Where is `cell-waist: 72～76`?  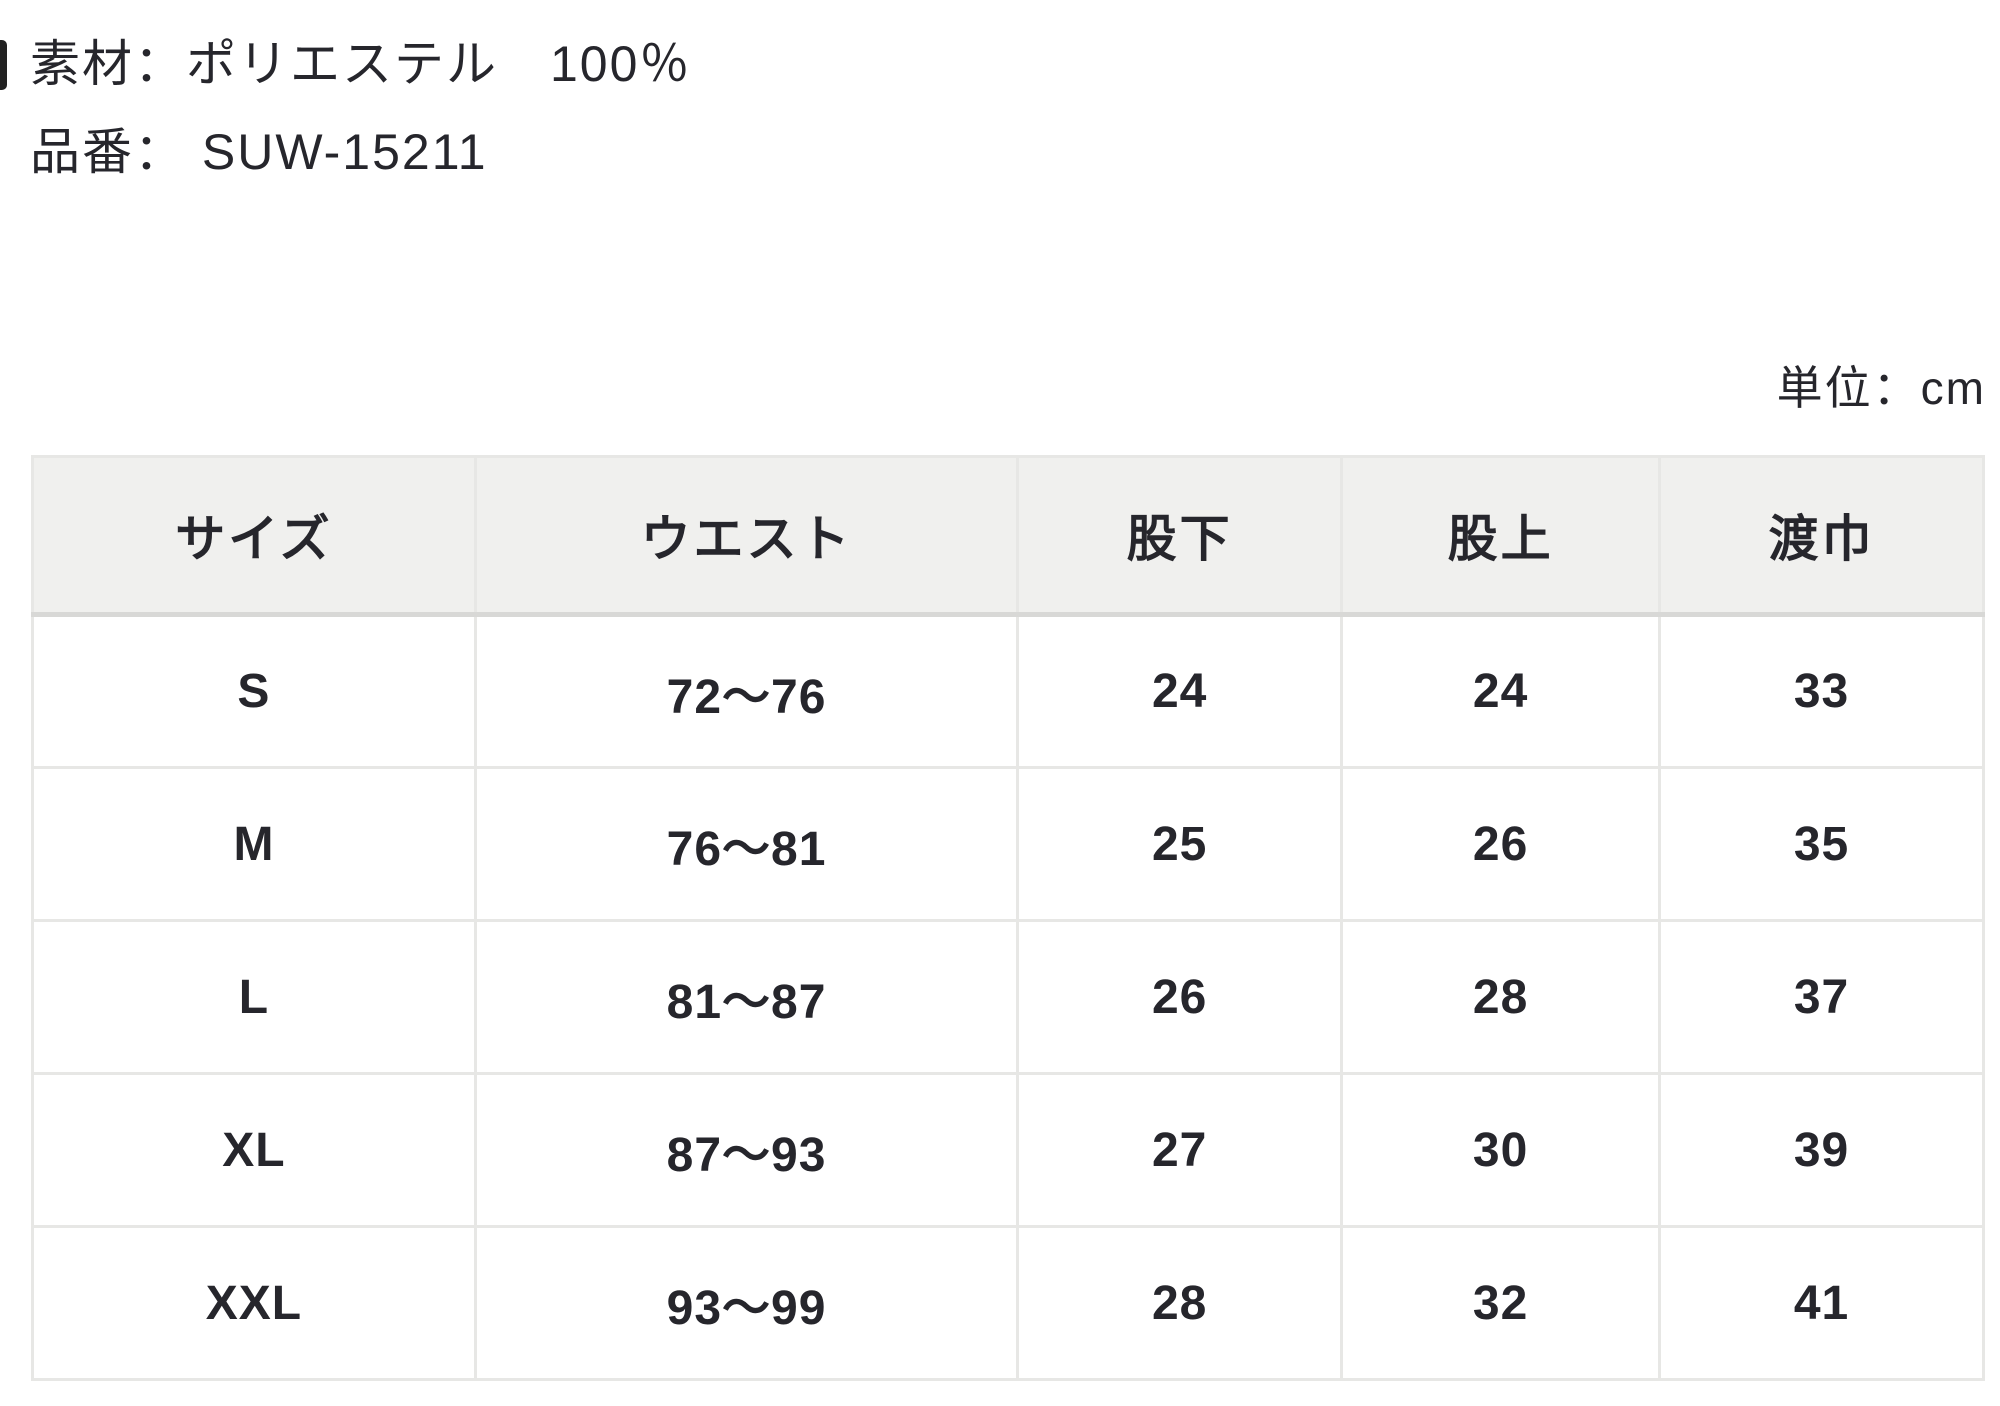
cell-waist: 72～76 is located at coordinates (746, 691).